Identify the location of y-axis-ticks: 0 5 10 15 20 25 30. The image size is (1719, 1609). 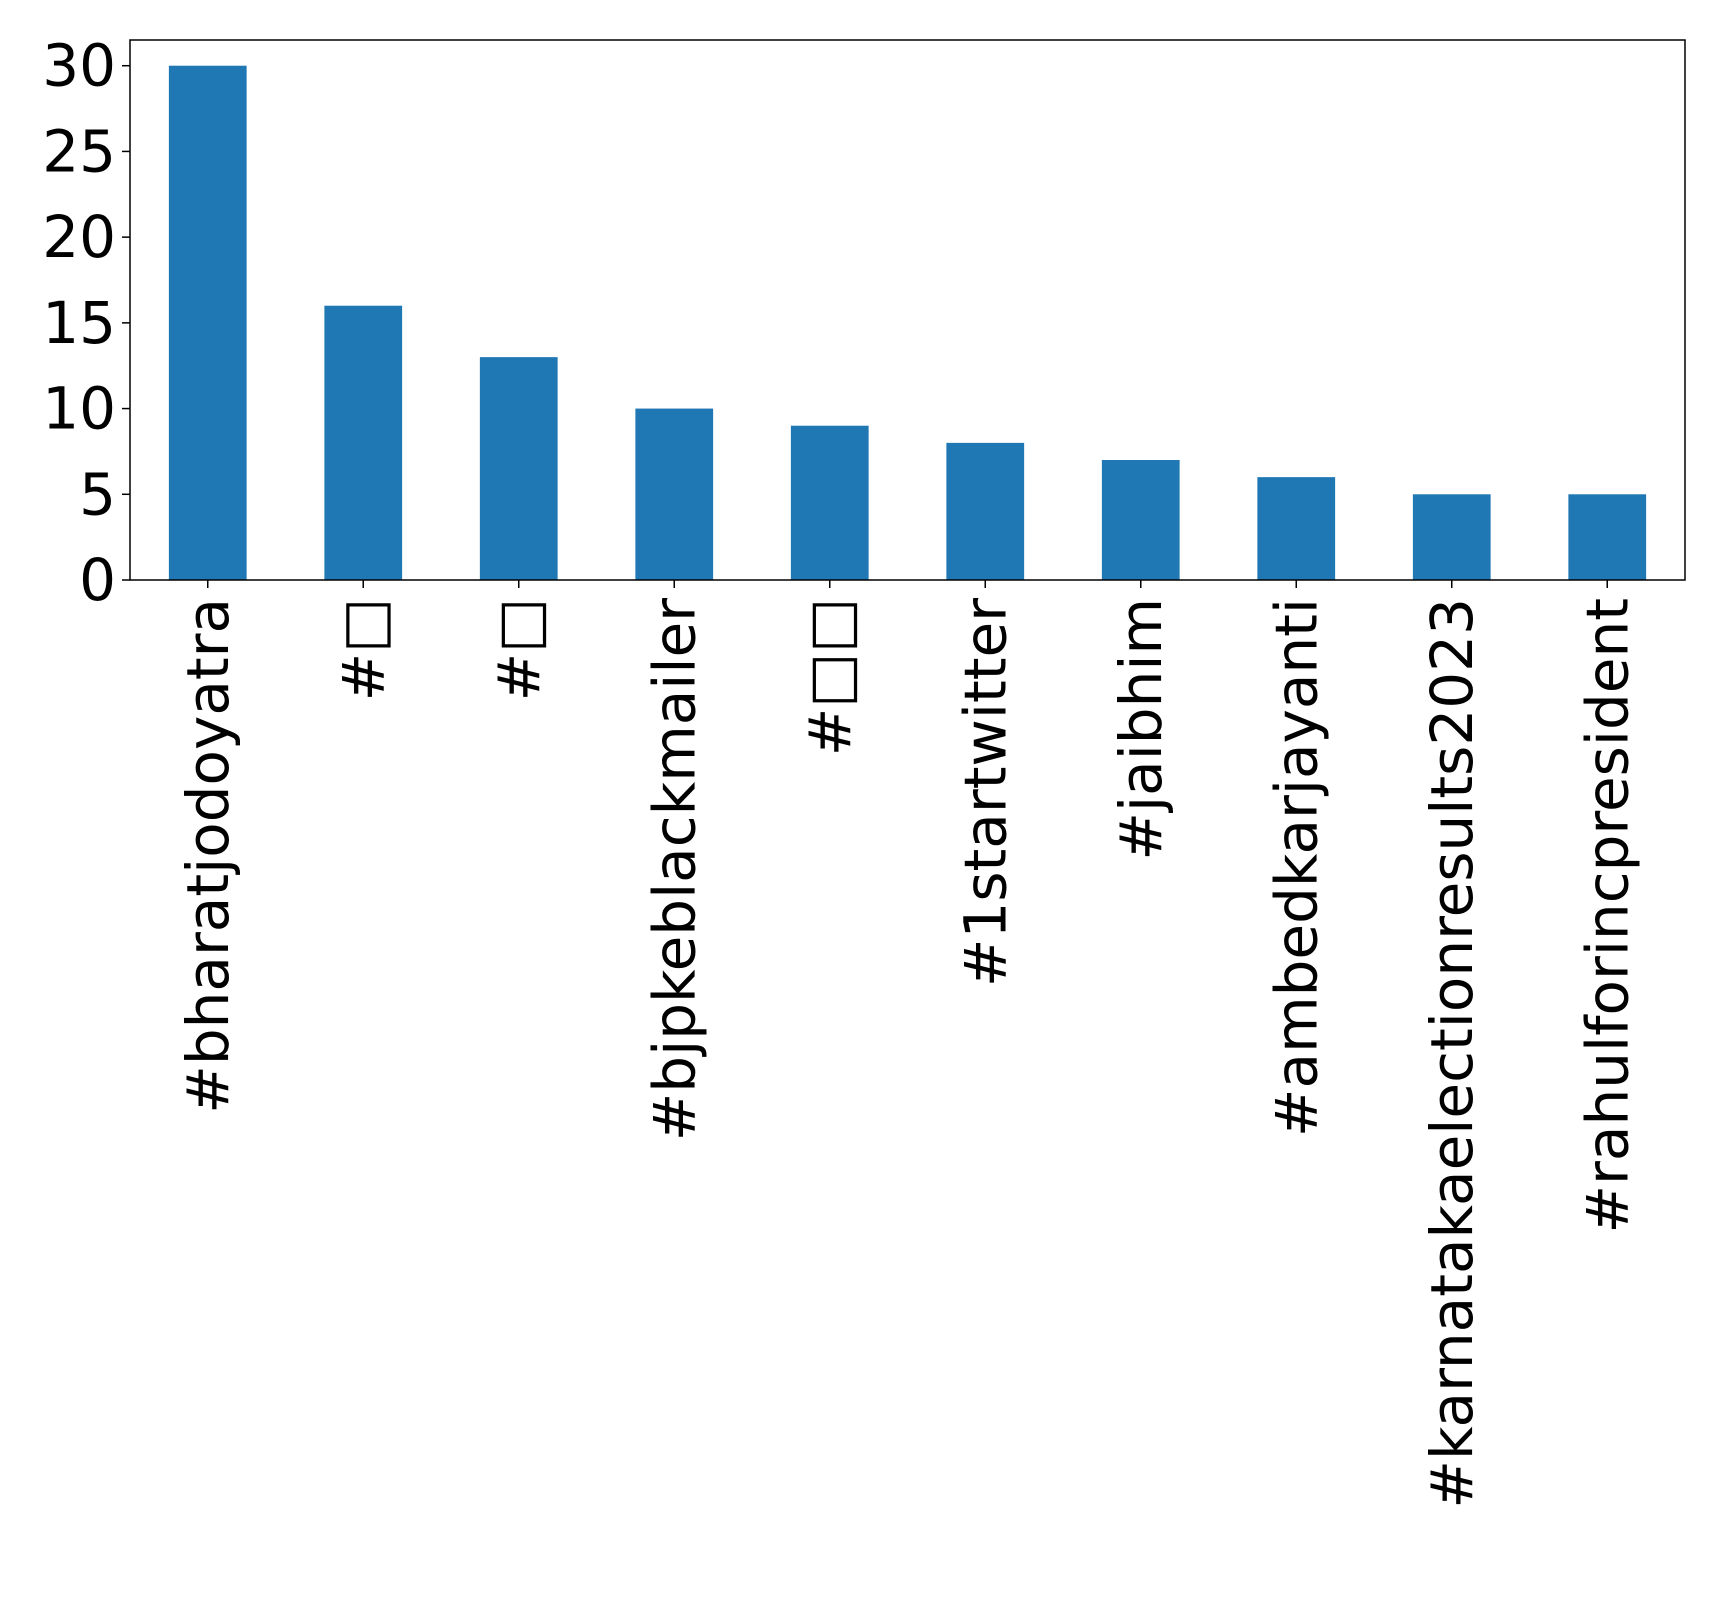
(86, 323).